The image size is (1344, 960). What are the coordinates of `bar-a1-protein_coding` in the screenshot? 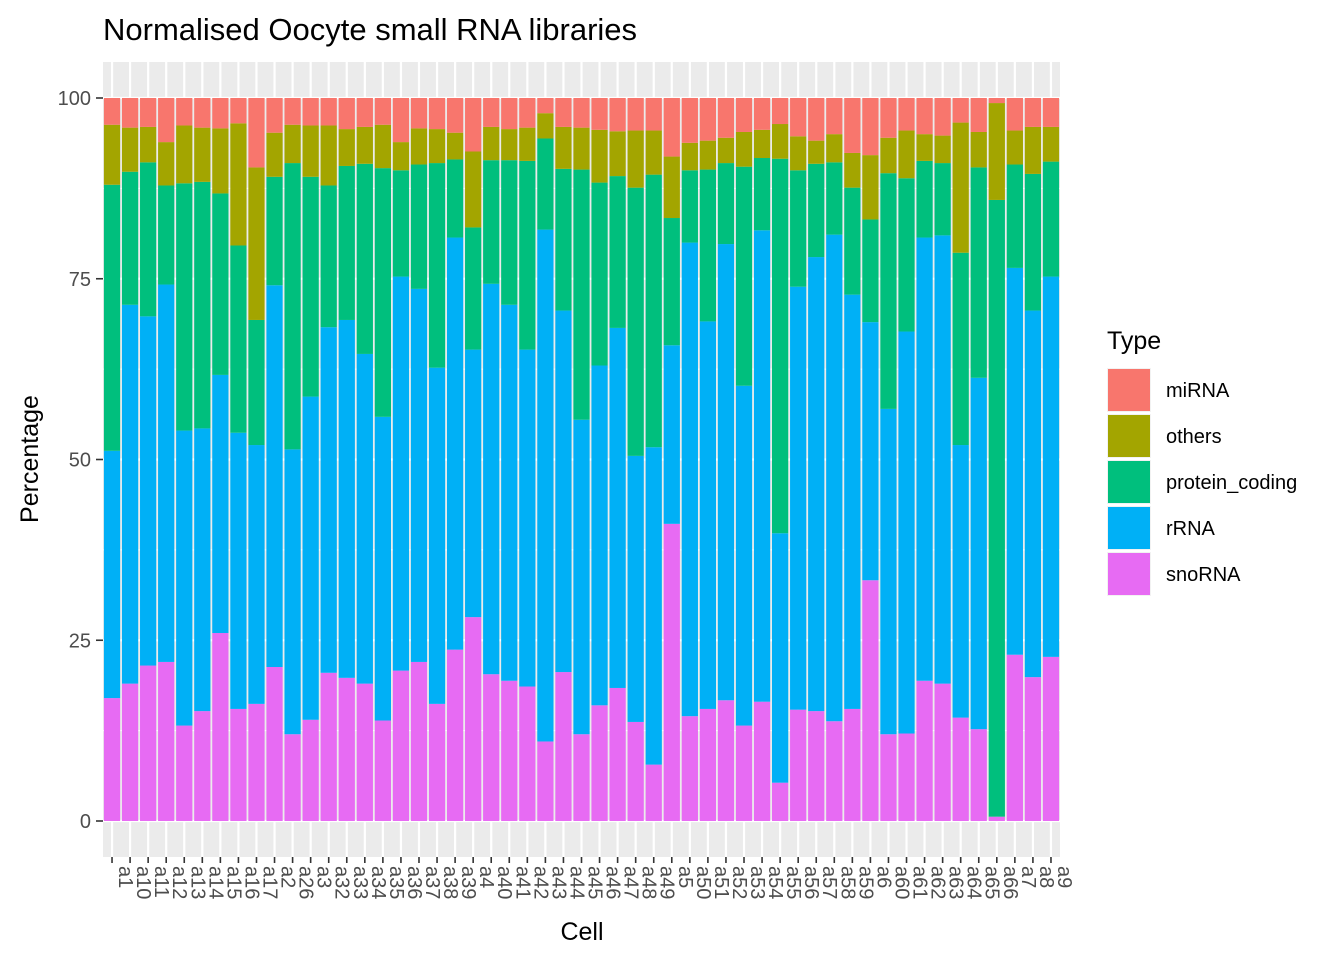 It's located at (112, 317).